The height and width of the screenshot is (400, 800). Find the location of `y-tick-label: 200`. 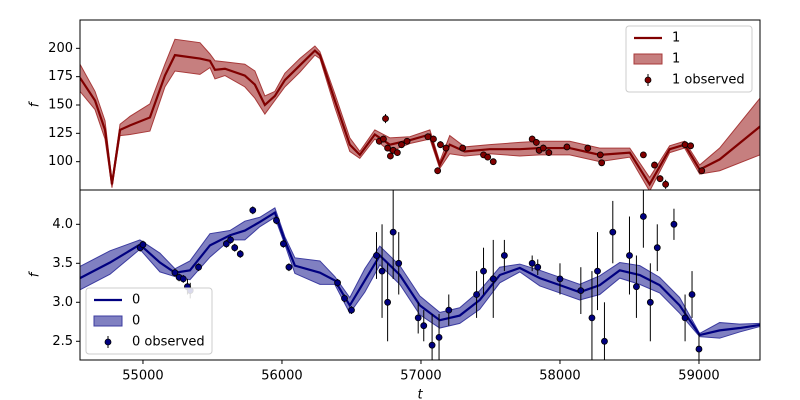

y-tick-label: 200 is located at coordinates (60, 48).